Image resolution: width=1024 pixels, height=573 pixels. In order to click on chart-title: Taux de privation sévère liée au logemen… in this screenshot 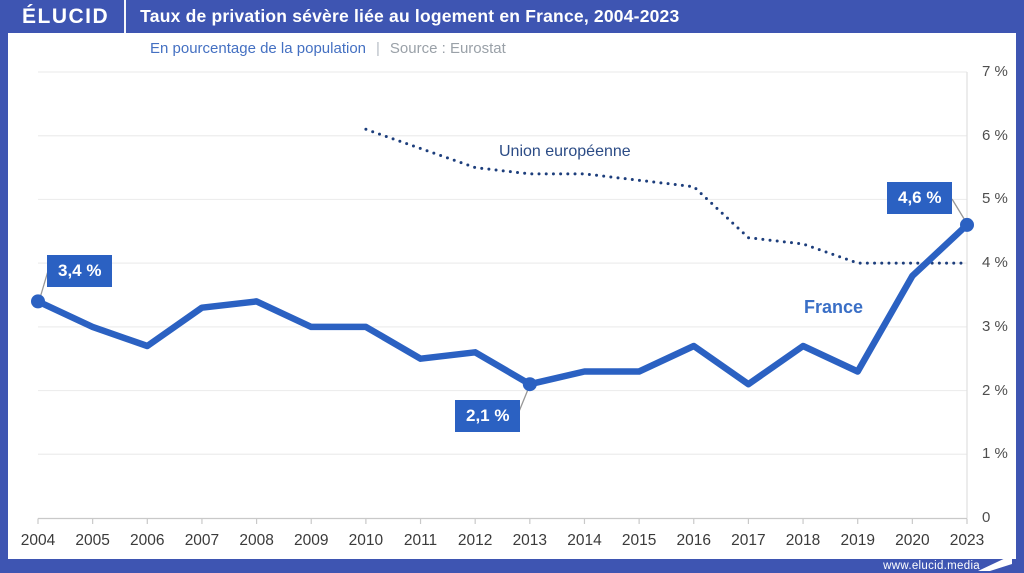, I will do `click(410, 16)`.